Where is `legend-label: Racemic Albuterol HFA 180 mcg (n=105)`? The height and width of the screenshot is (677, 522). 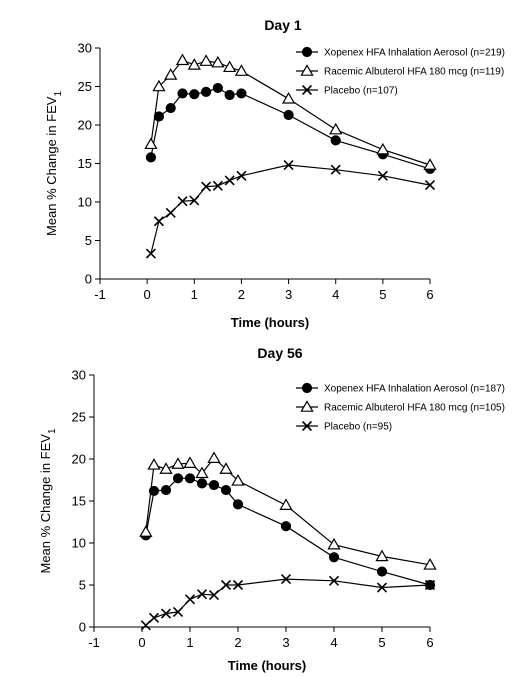 legend-label: Racemic Albuterol HFA 180 mcg (n=105) is located at coordinates (414, 408).